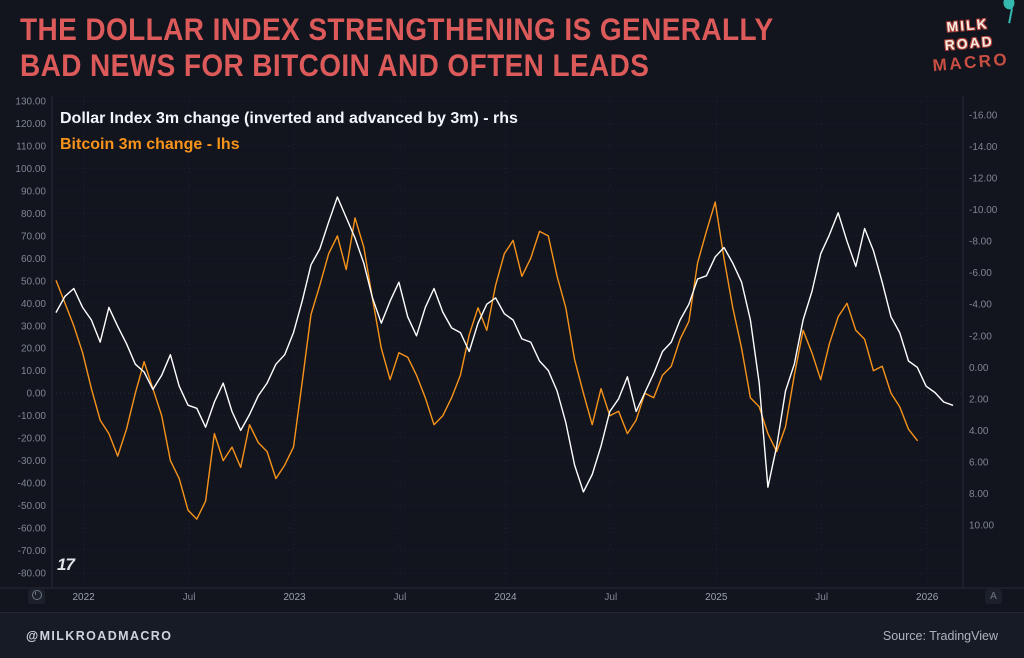  I want to click on svg-text: 110.00, so click(31, 146).